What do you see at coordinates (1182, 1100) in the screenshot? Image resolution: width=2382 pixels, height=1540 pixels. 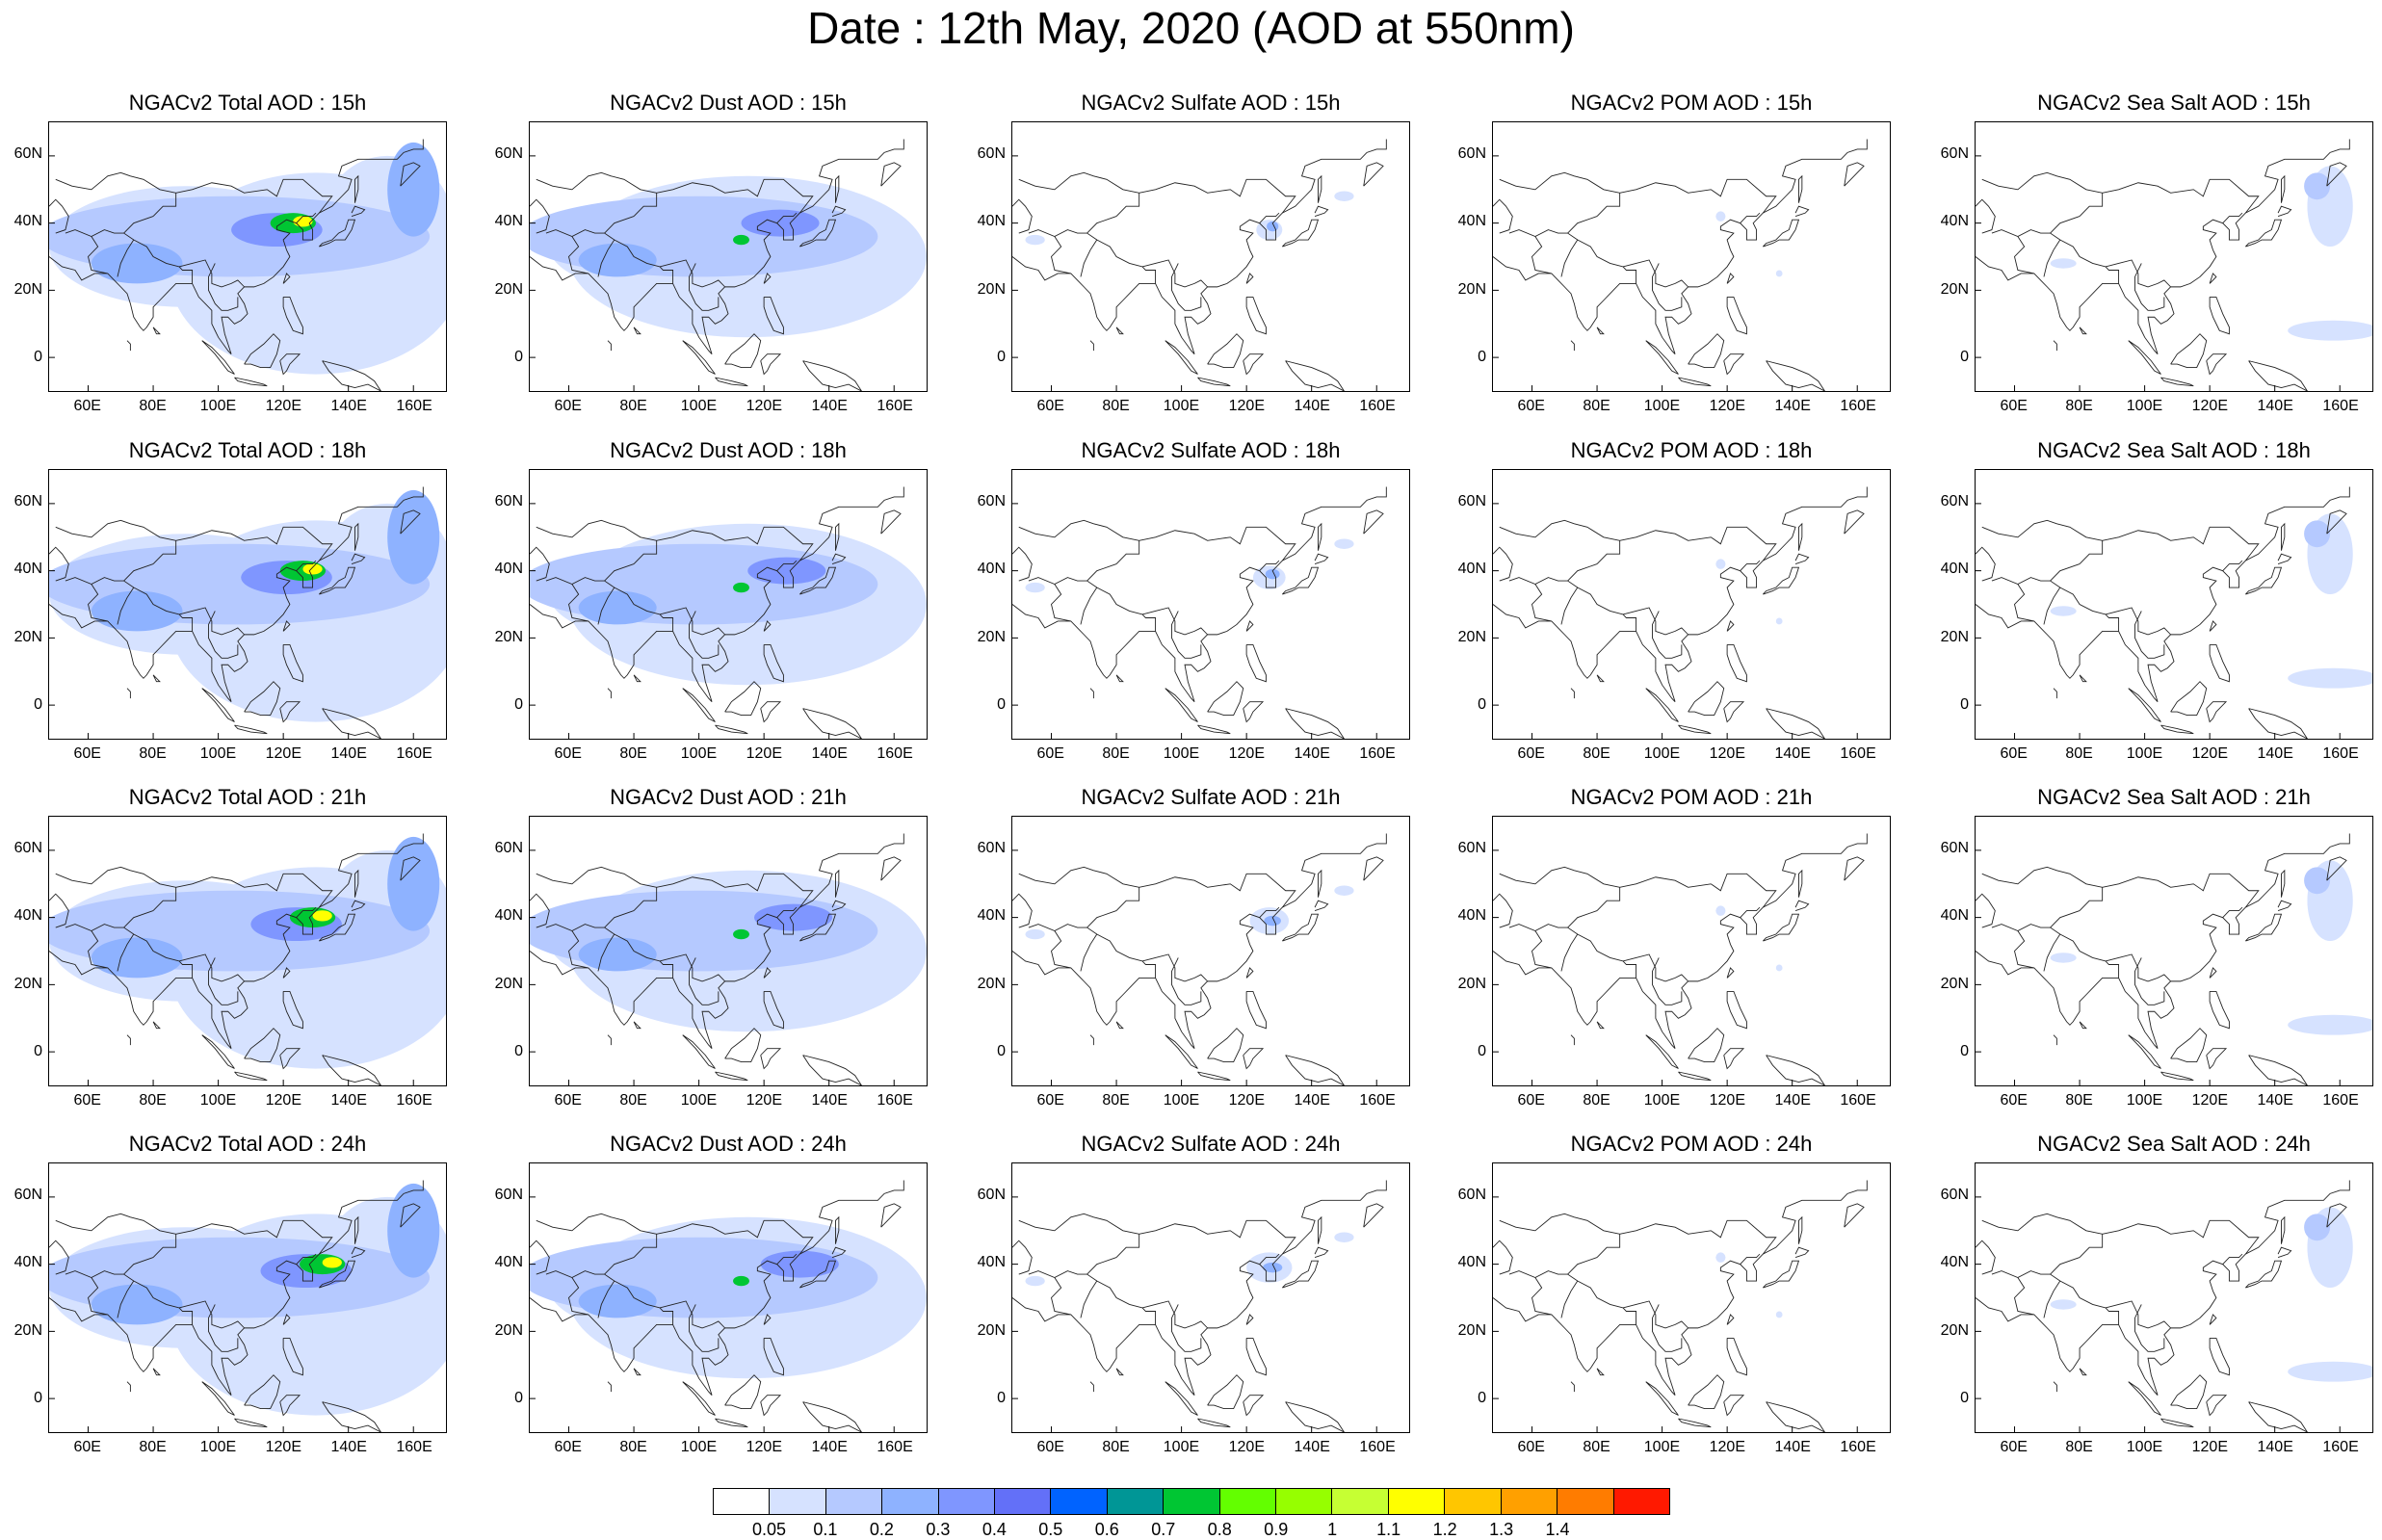 I see `lon-tick-label: 100E` at bounding box center [1182, 1100].